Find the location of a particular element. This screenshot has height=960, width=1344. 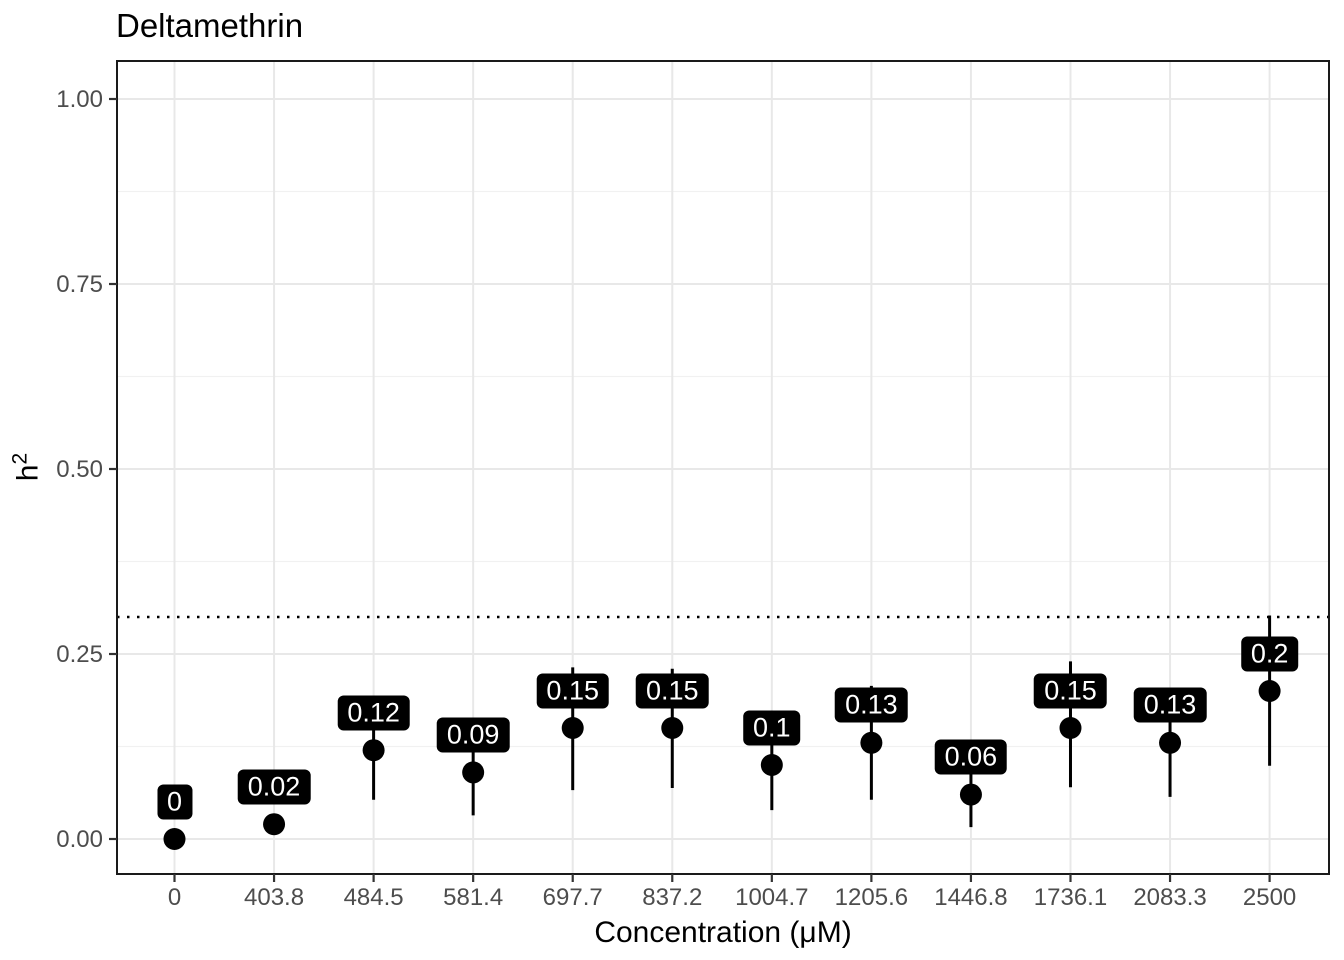

x-tick-label: 2500 is located at coordinates (1269, 897).